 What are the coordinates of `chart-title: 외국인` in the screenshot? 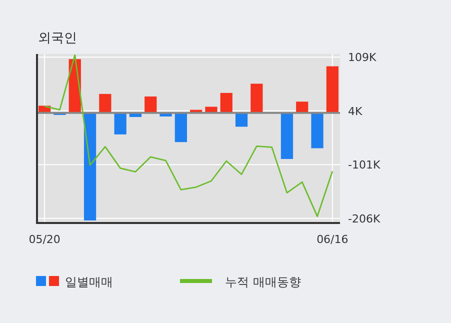 It's located at (57, 38).